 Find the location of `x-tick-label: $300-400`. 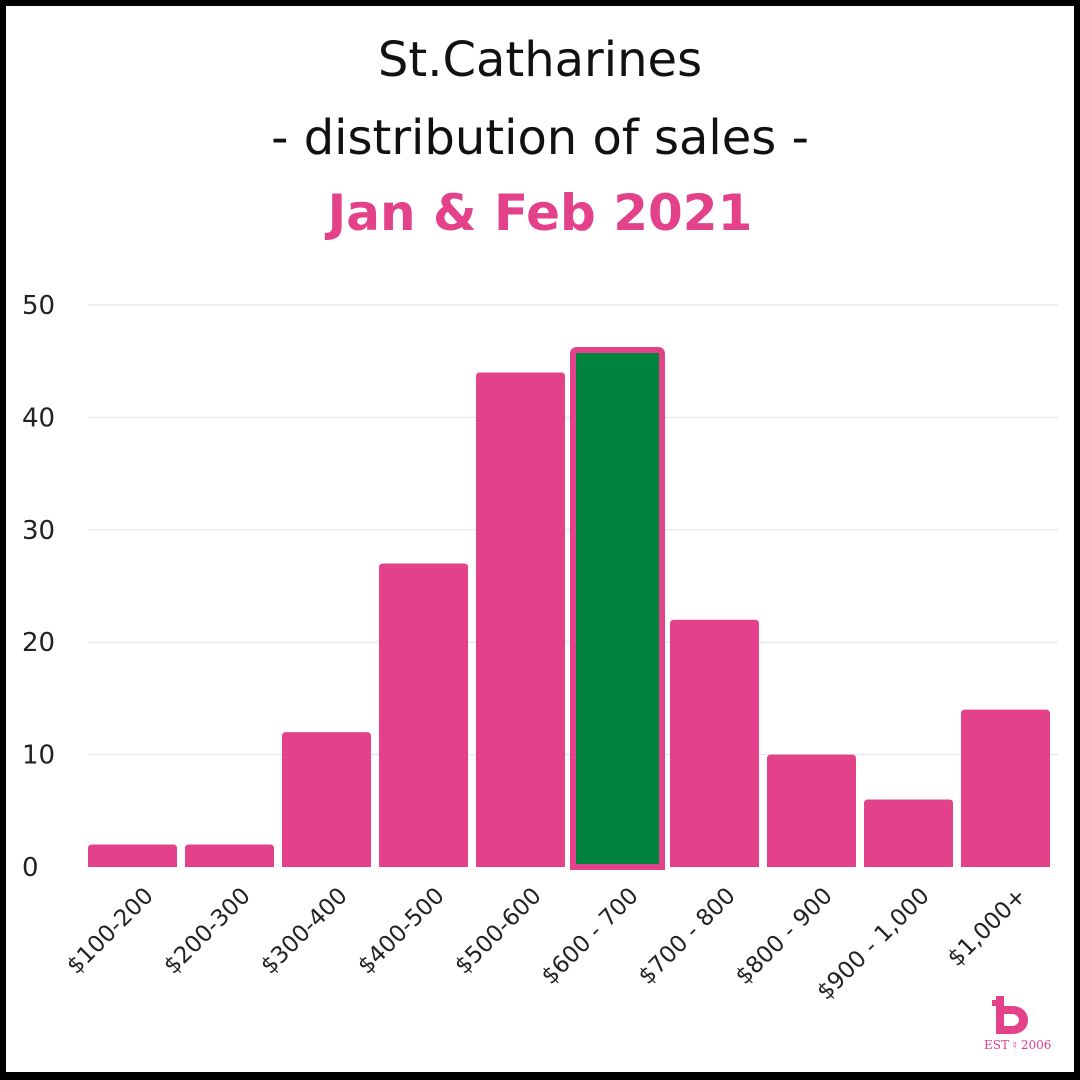

x-tick-label: $300-400 is located at coordinates (304, 931).